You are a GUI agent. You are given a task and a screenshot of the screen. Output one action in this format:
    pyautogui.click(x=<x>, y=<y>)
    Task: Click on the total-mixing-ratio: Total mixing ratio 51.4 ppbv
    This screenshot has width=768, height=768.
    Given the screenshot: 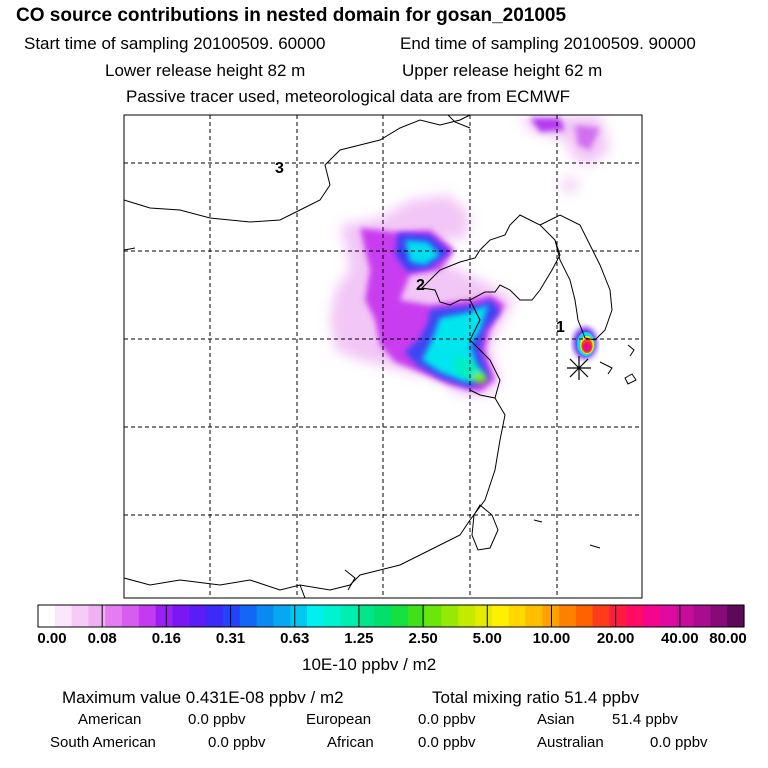 What is the action you would take?
    pyautogui.click(x=535, y=697)
    